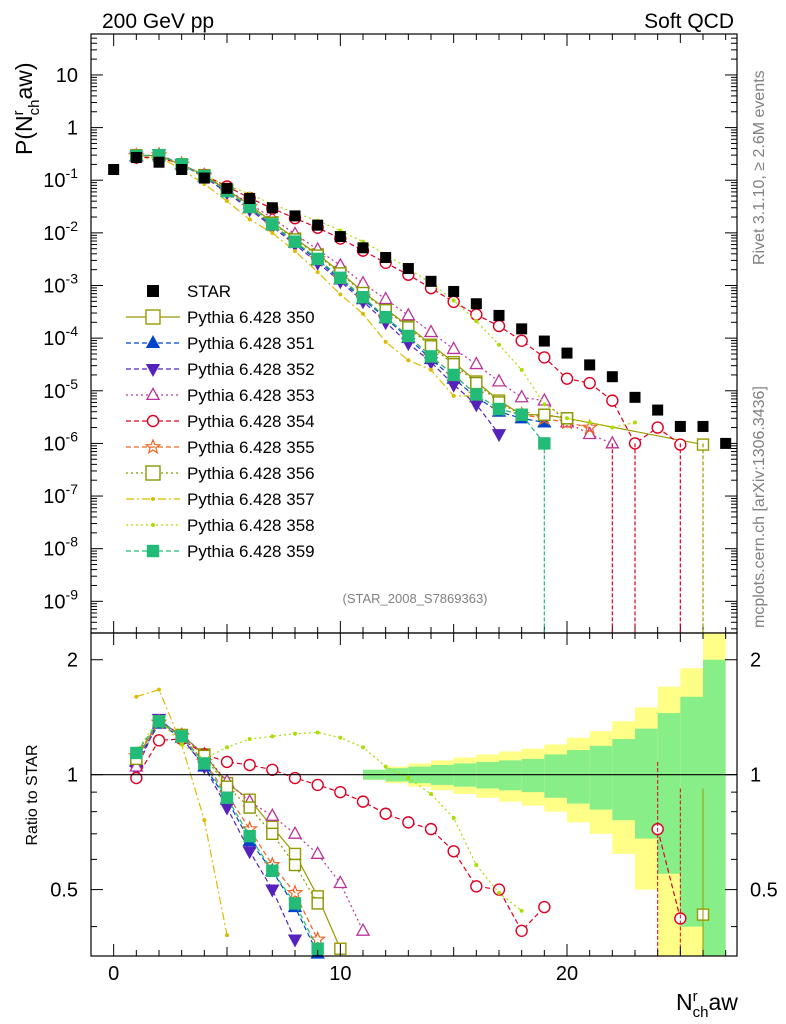 This screenshot has height=1024, width=786. Describe the element at coordinates (251, 447) in the screenshot. I see `legend-label: Pythia 6.428 355` at that location.